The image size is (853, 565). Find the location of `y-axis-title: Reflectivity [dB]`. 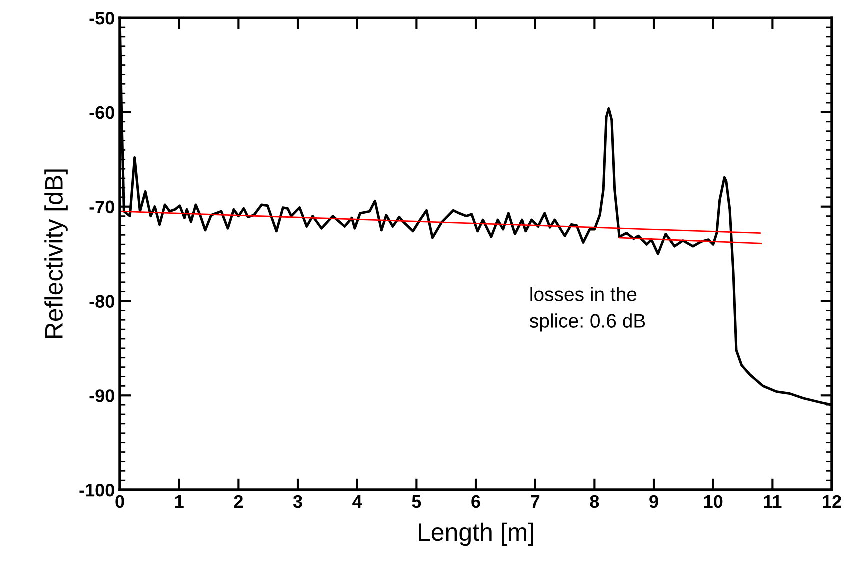

y-axis-title: Reflectivity [dB] is located at coordinates (56, 254).